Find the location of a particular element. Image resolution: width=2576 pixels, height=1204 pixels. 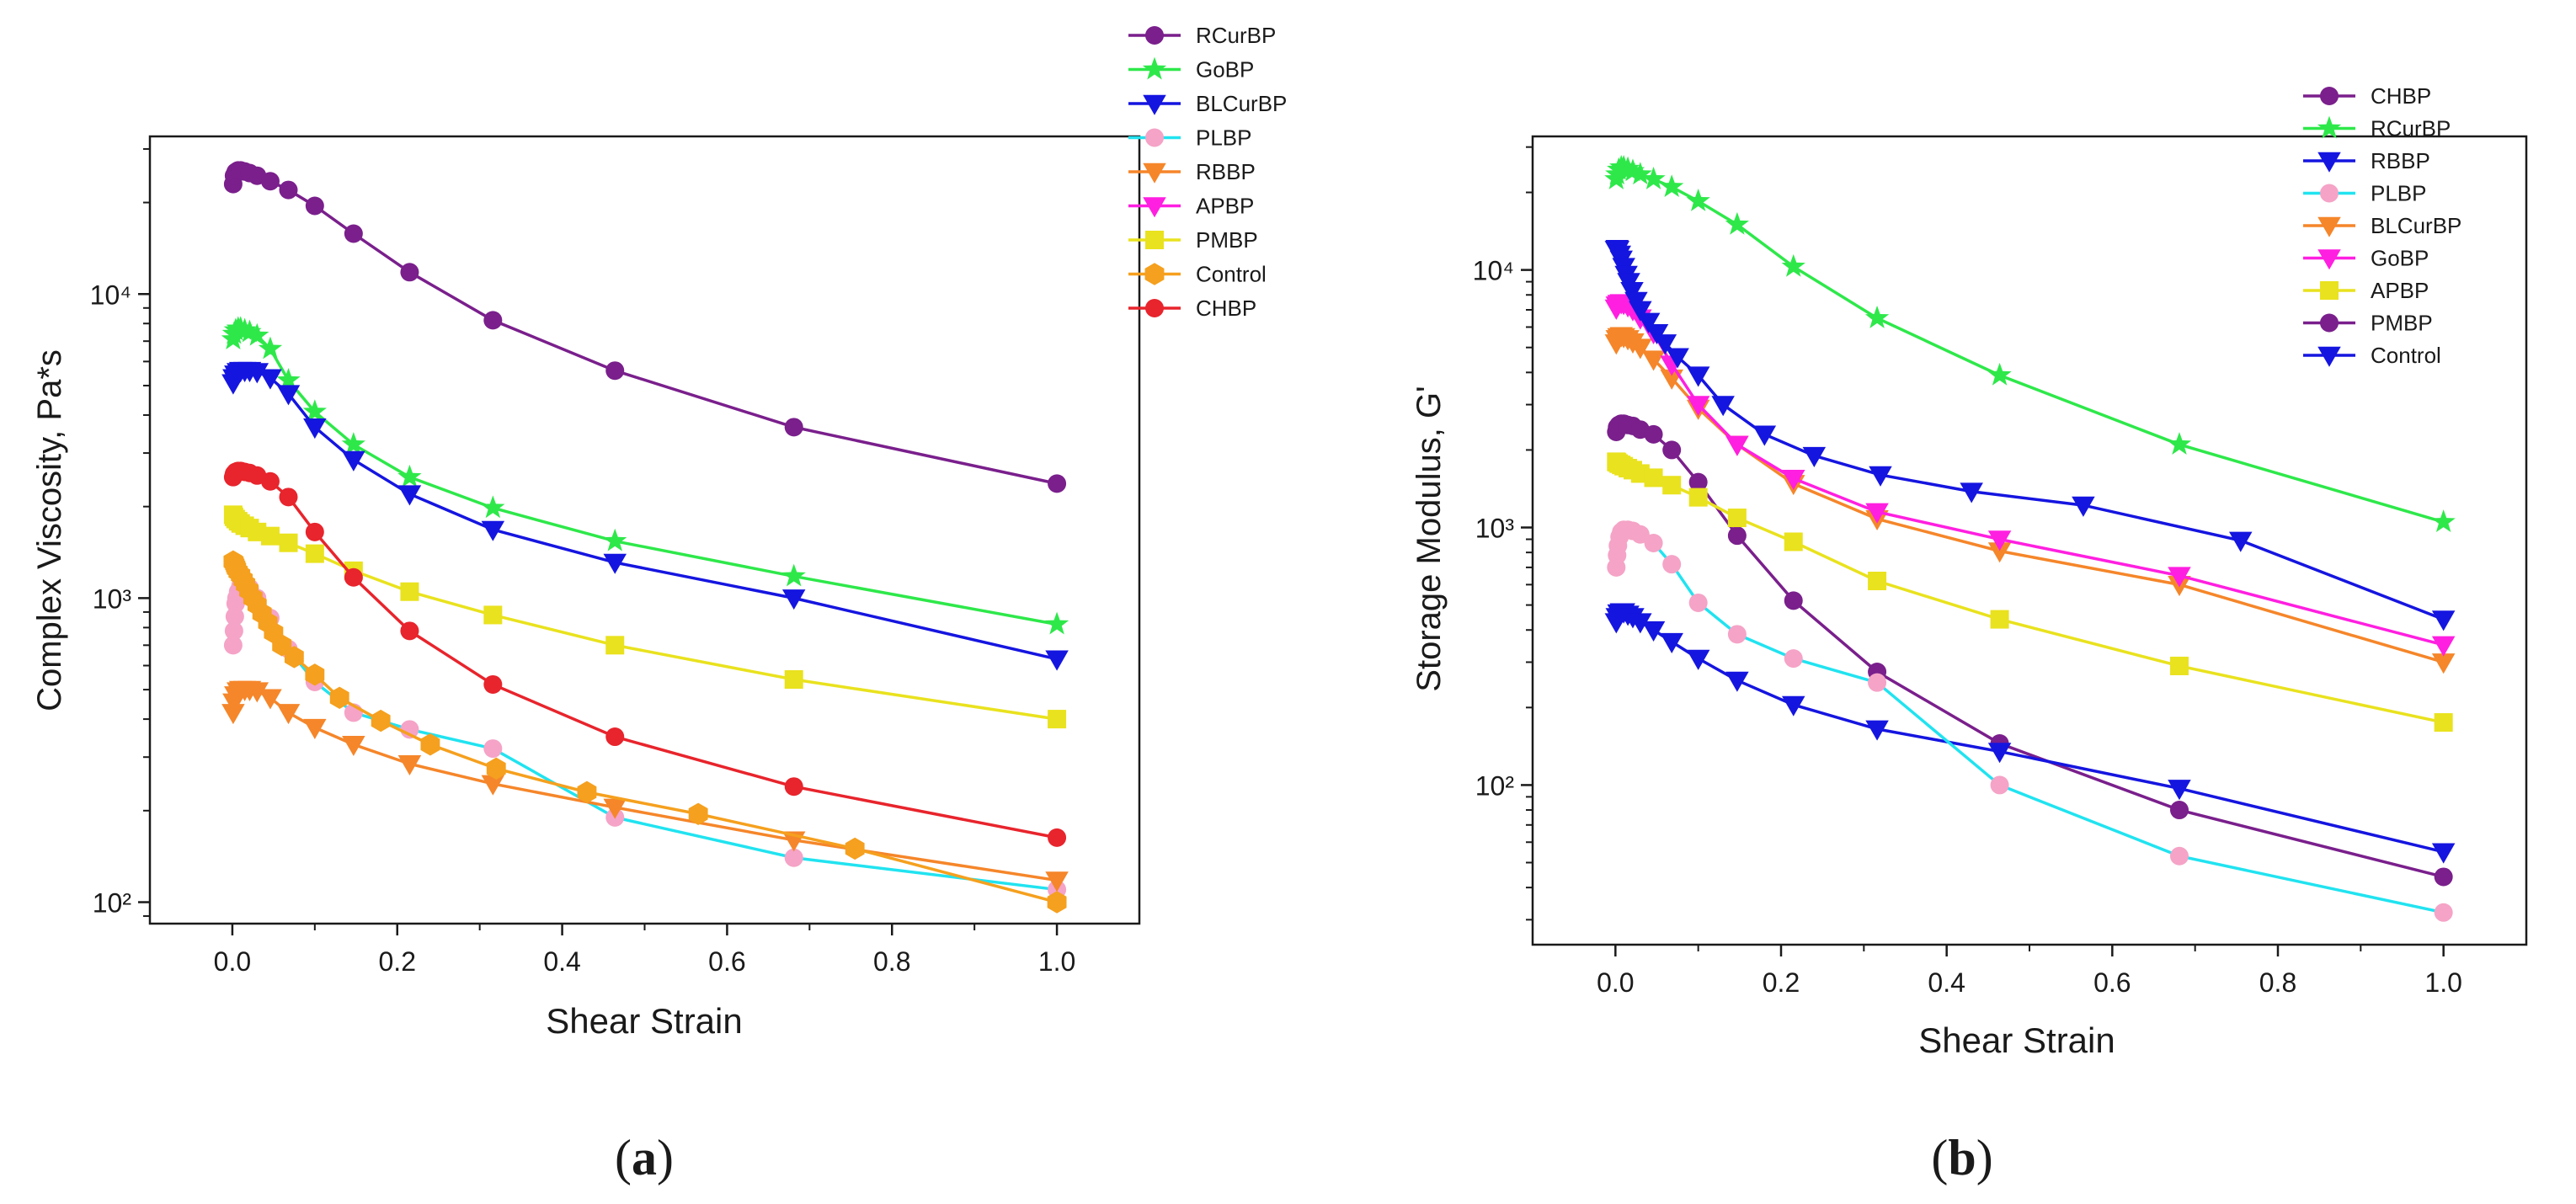

series-Control is located at coordinates (2030, 435).